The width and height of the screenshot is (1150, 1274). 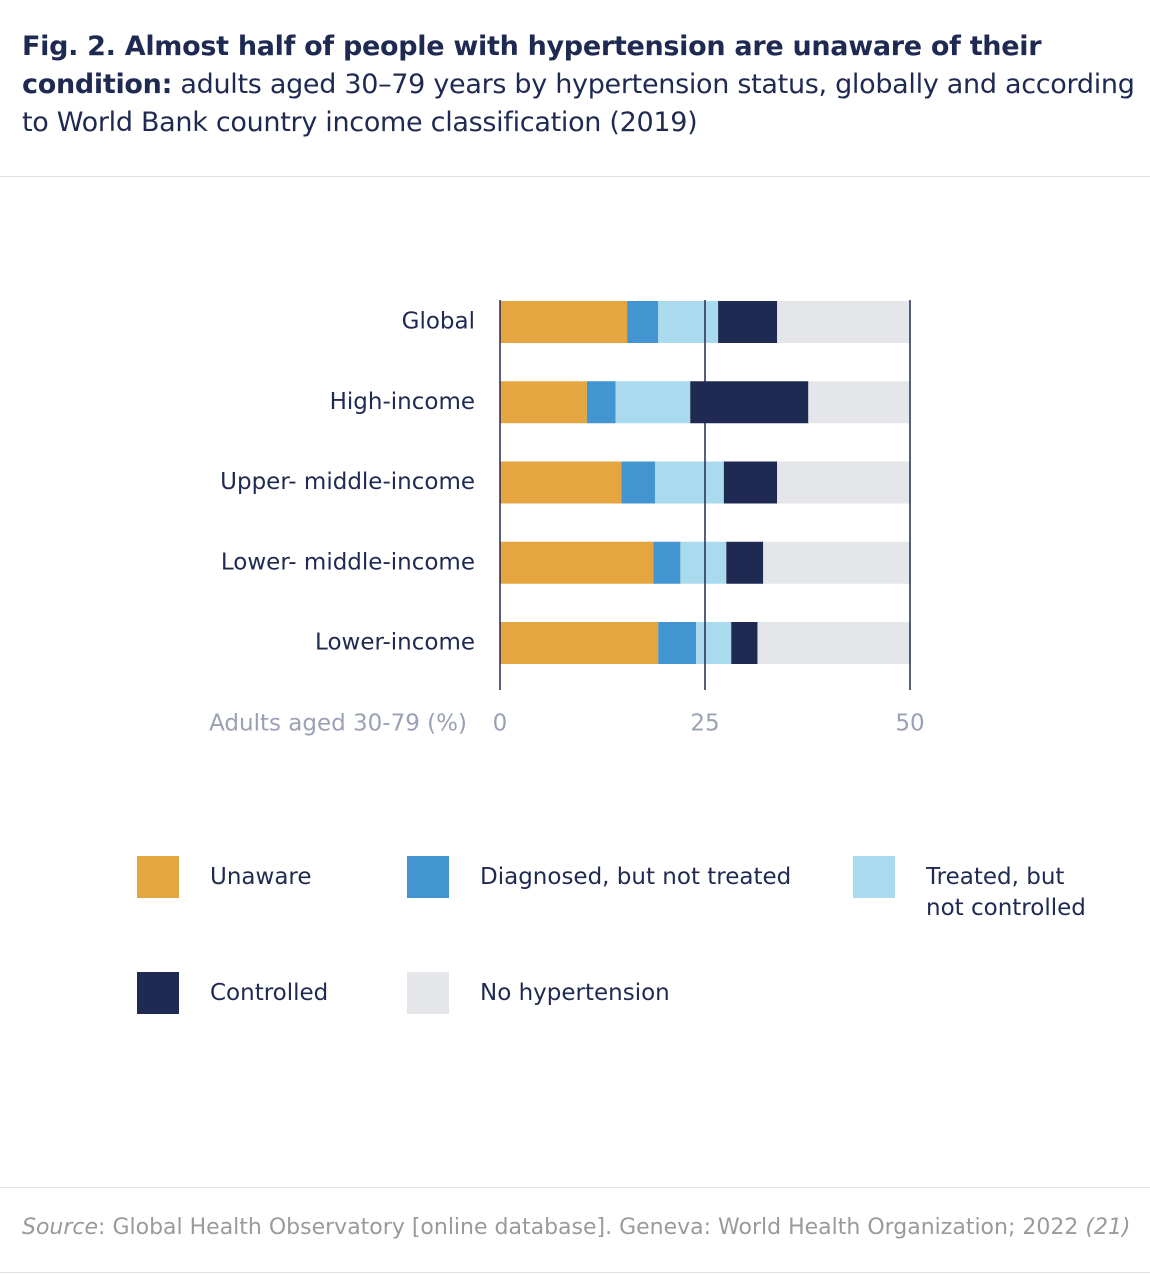 What do you see at coordinates (338, 724) in the screenshot?
I see `x-axis-label: Adults aged 30-79 (%)` at bounding box center [338, 724].